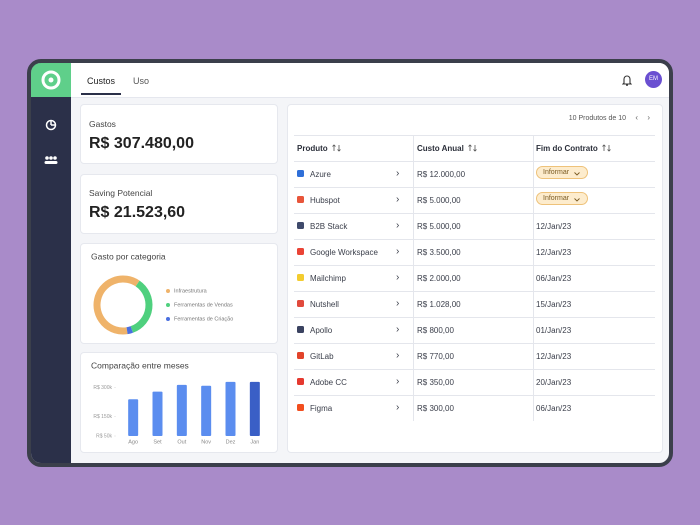  What do you see at coordinates (121, 193) in the screenshot?
I see `stat-label: Saving Potencial` at bounding box center [121, 193].